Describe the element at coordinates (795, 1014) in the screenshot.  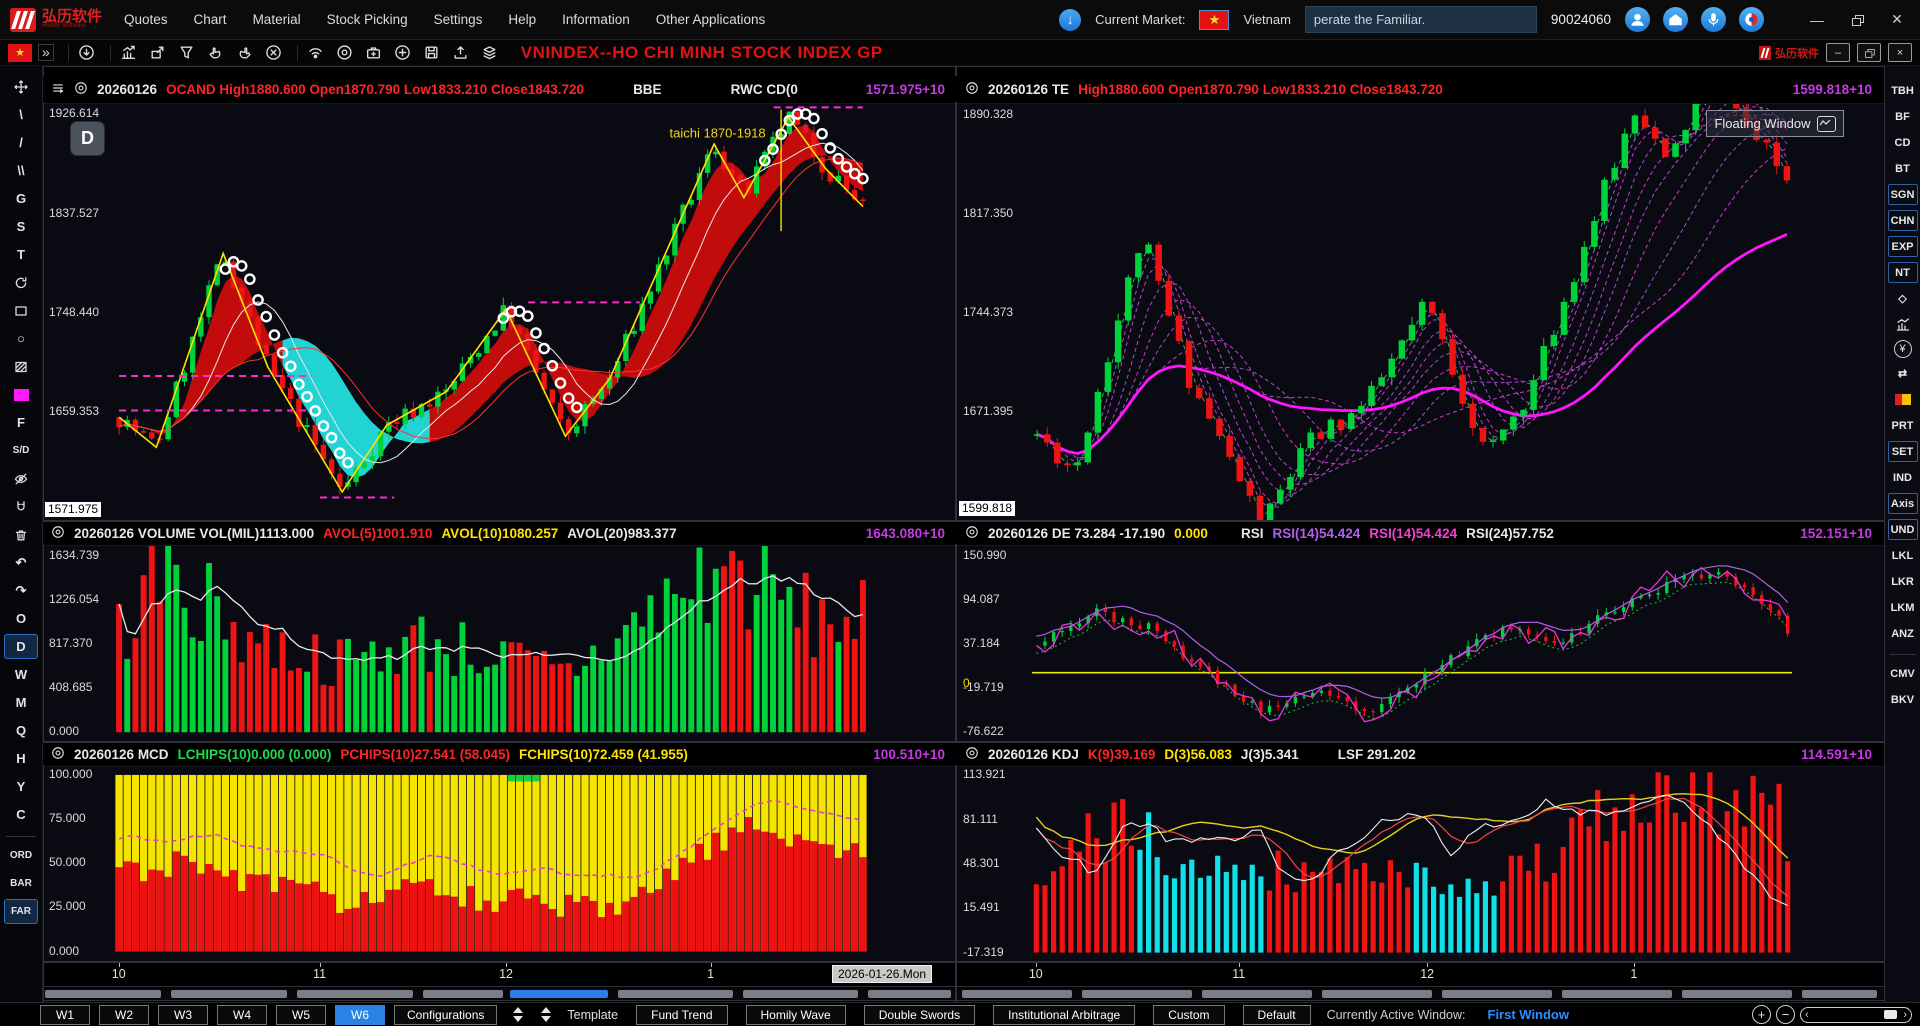
I see `template-button-homily-wave: Homily Wave` at that location.